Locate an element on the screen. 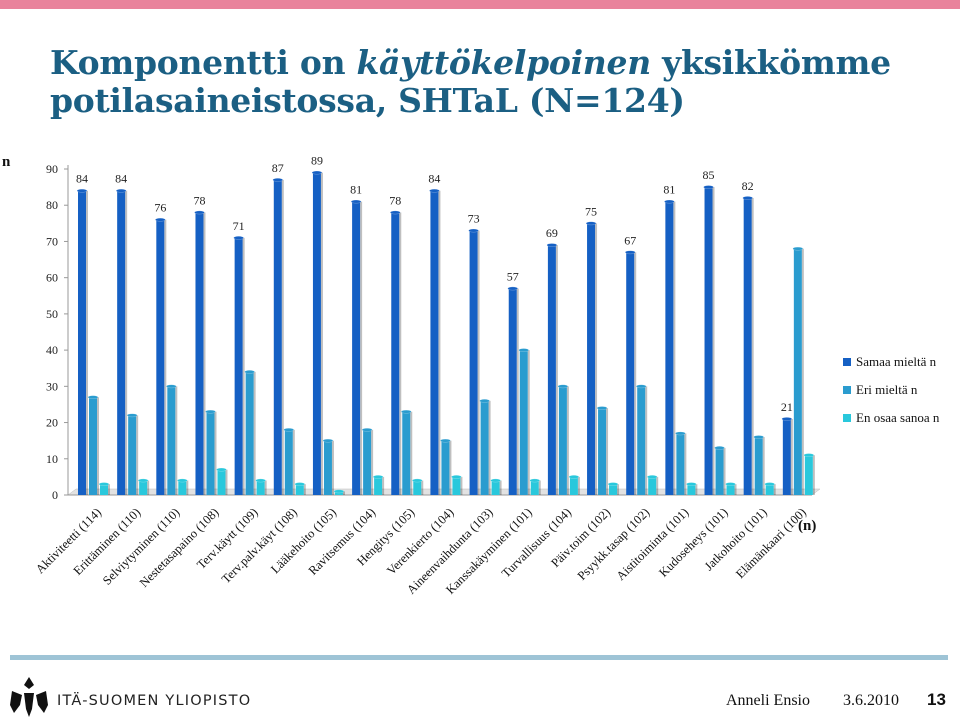  data-label: 75 is located at coordinates (591, 211).